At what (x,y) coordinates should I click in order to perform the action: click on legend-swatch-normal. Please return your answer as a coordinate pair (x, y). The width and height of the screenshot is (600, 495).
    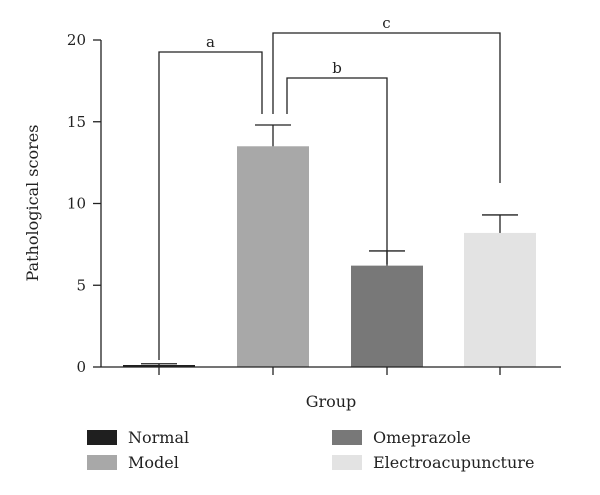
    Looking at the image, I should click on (102, 437).